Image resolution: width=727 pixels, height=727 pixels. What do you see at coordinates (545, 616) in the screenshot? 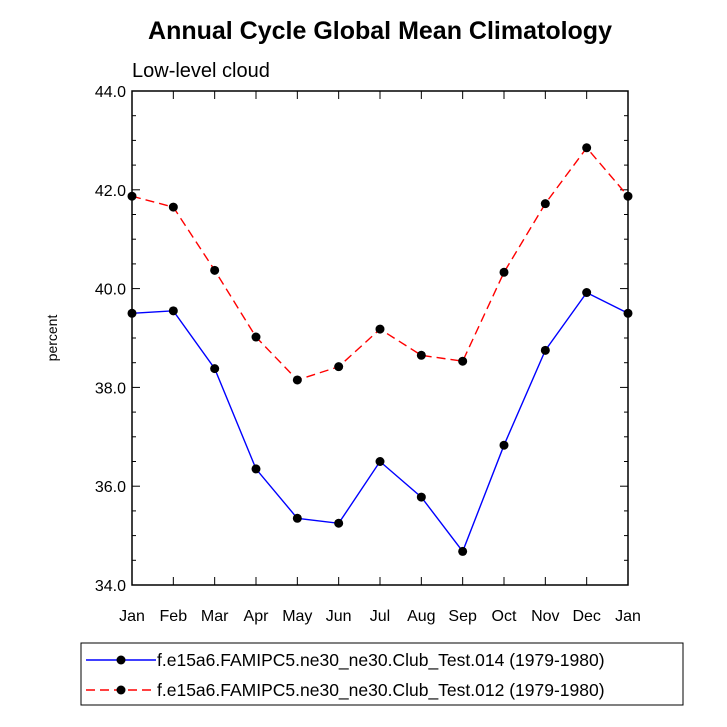
I see `x-tick-label: Nov` at bounding box center [545, 616].